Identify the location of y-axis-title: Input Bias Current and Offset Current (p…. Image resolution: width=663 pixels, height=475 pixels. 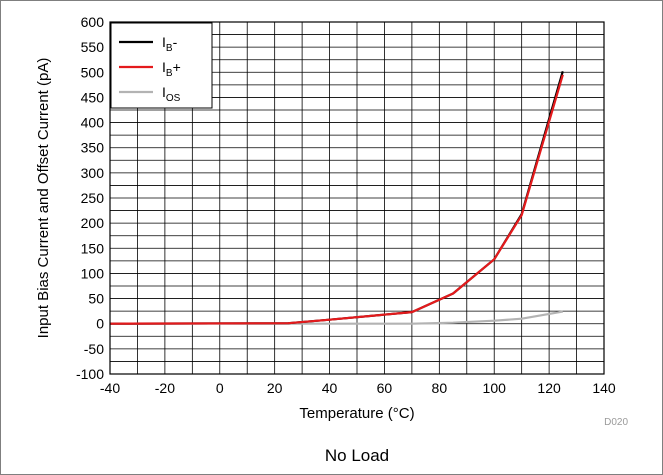
(43, 198).